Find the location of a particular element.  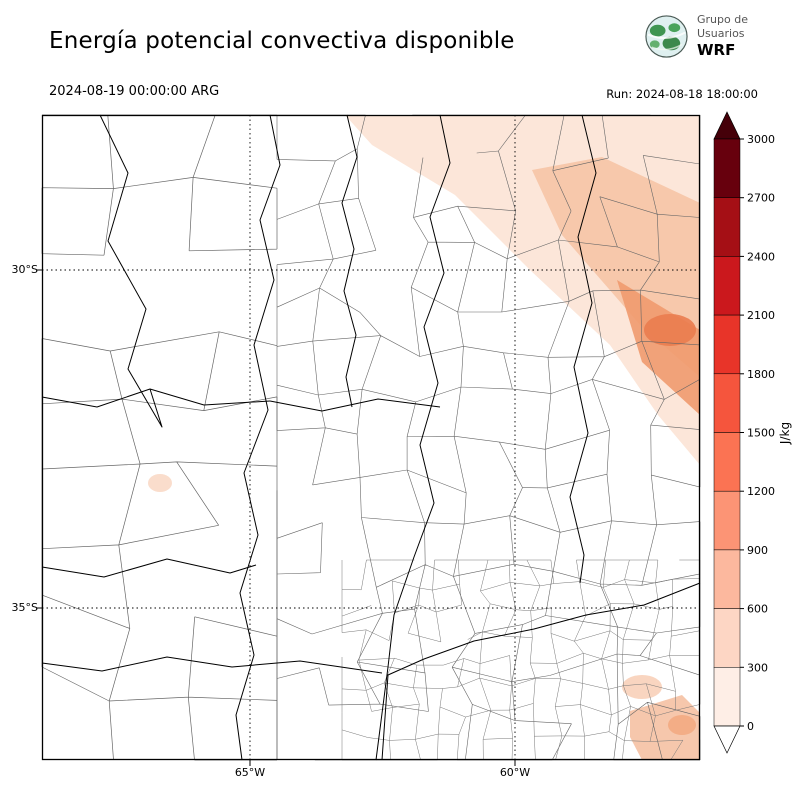

lat-tick-label-35s: 35°S is located at coordinates (24, 607).